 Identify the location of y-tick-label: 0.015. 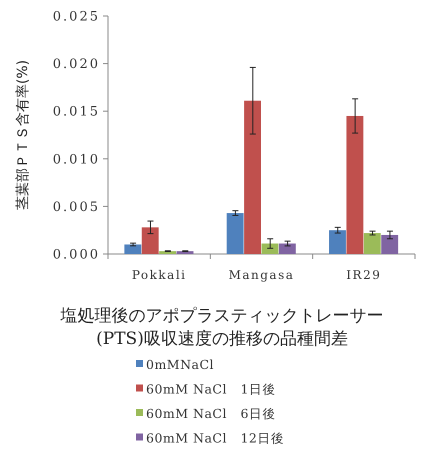
(76, 112).